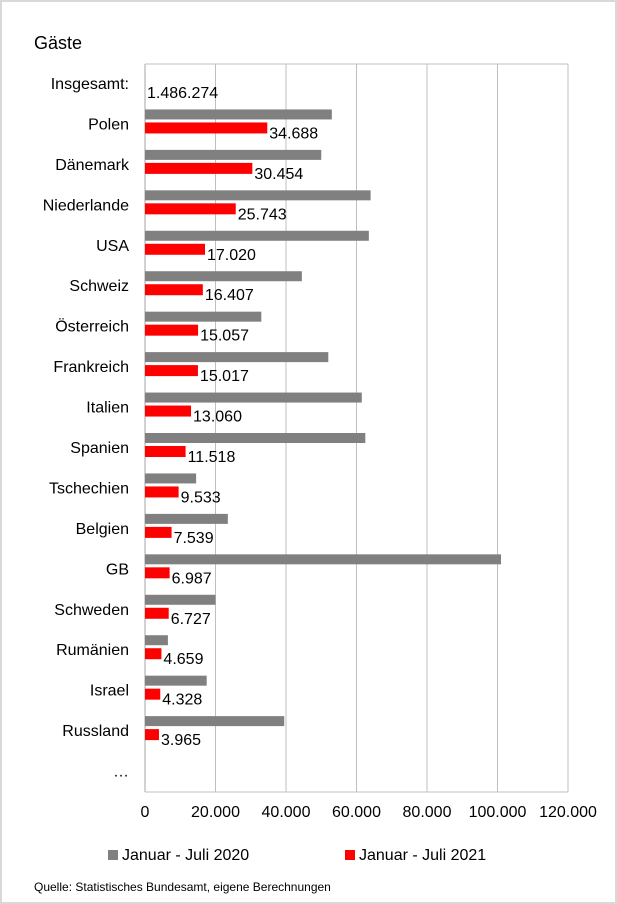 This screenshot has width=617, height=904. I want to click on x-tick-label: 20.000, so click(215, 812).